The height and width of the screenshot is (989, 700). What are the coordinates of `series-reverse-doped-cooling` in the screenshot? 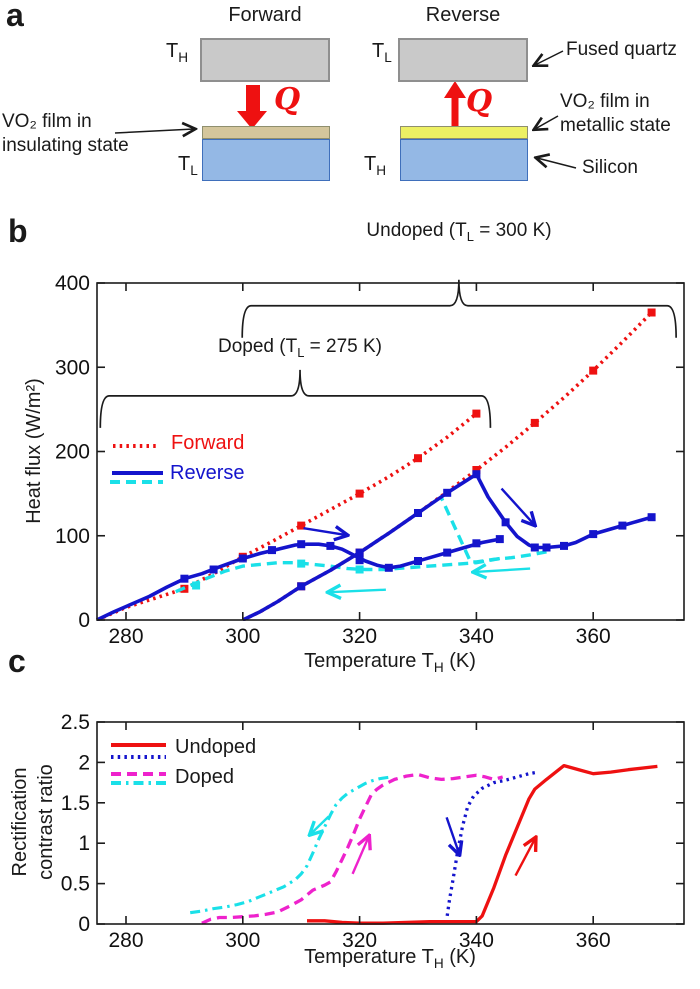 It's located at (336, 575).